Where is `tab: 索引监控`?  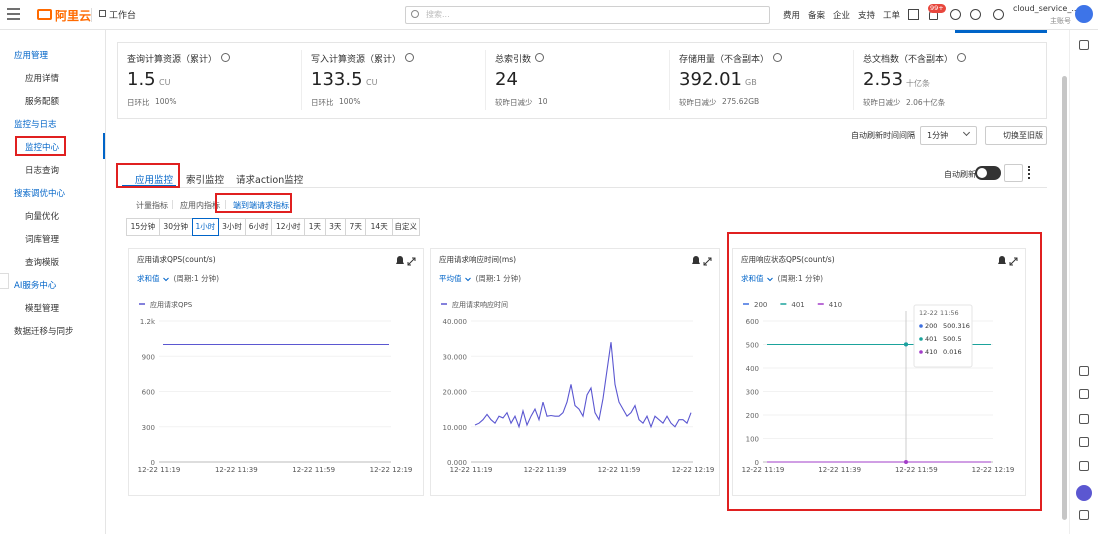 tab: 索引监控 is located at coordinates (205, 180).